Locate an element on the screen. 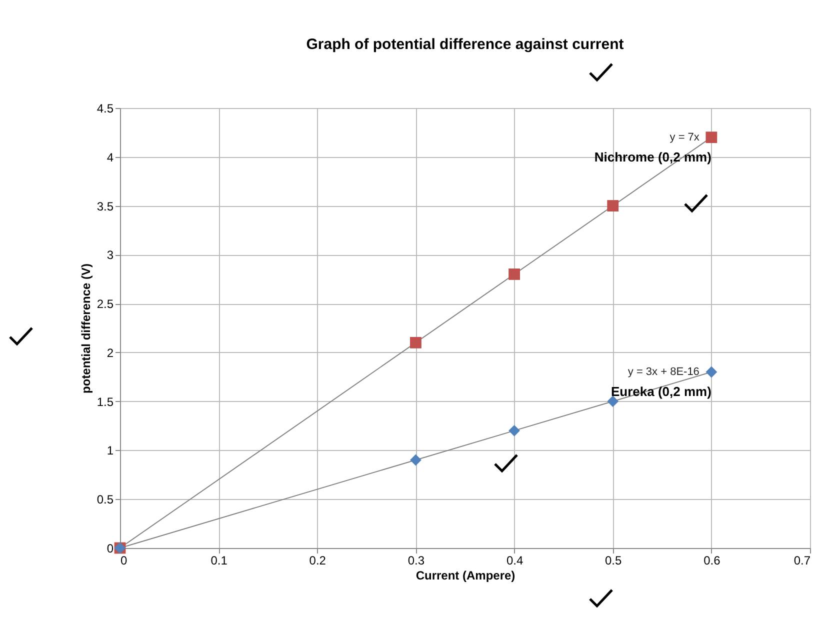  series-label: Eureka (0,2 mm) is located at coordinates (661, 391).